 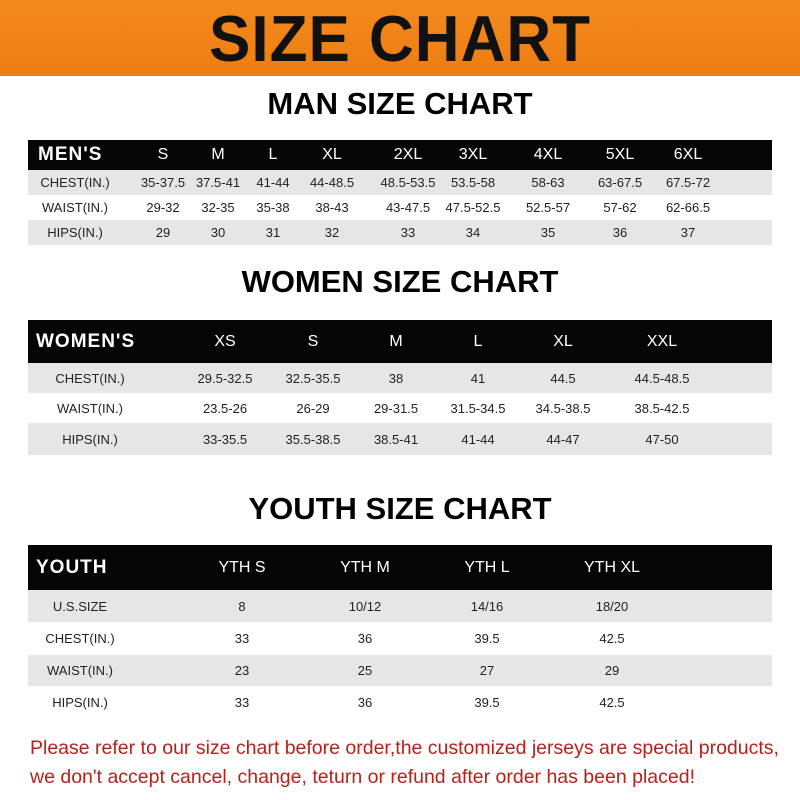 I want to click on men-title: MAN SIZE CHART, so click(x=400, y=103).